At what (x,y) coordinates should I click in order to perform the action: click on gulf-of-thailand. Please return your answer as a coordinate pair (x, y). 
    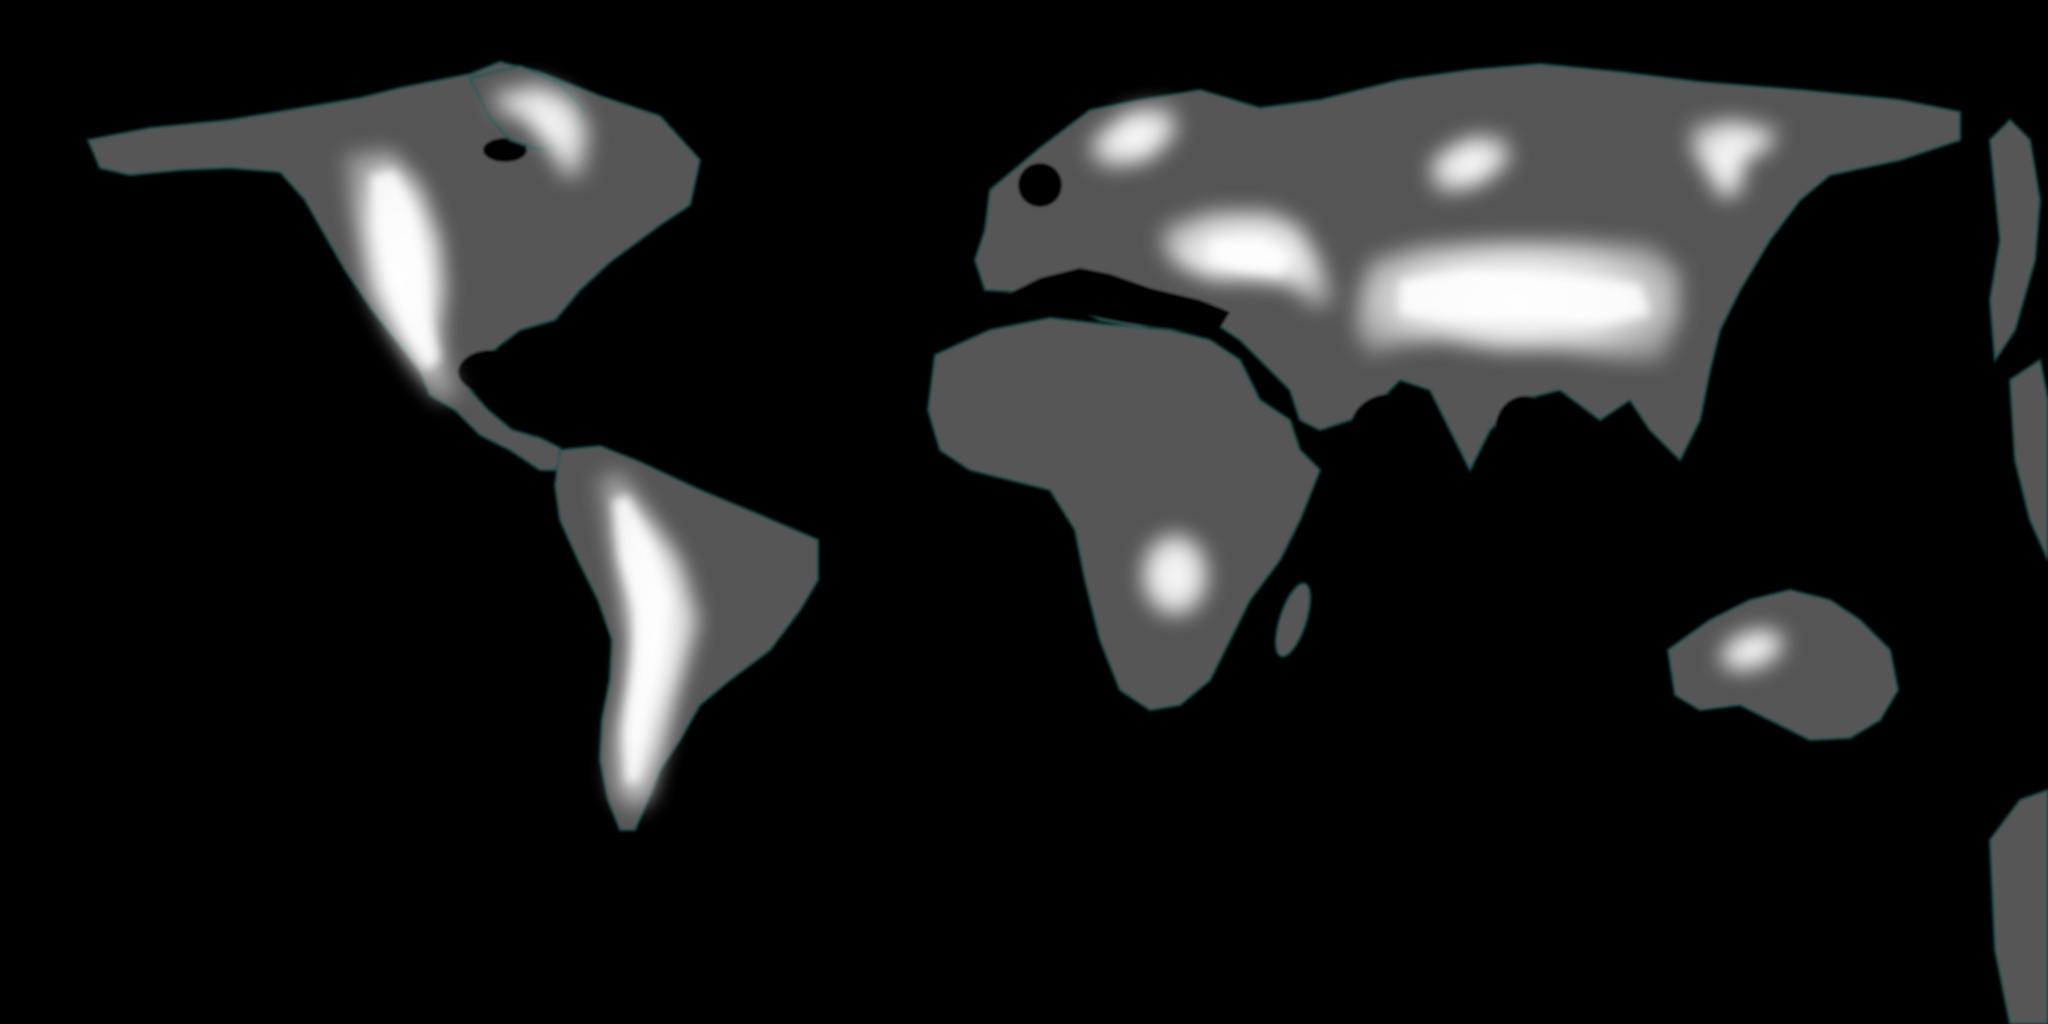
    Looking at the image, I should click on (1612, 470).